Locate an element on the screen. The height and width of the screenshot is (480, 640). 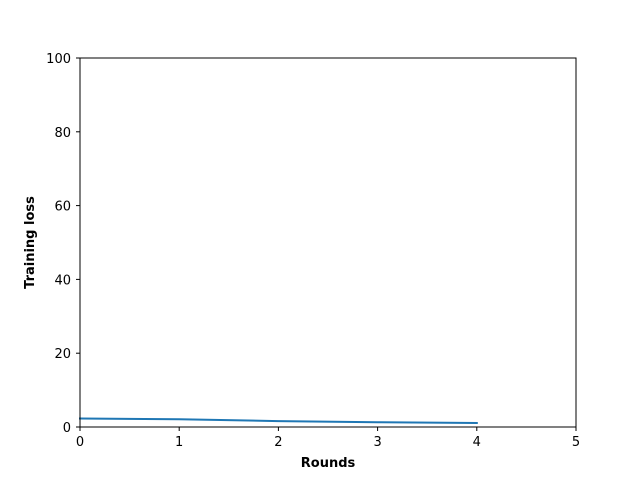
series-layer is located at coordinates (278, 420).